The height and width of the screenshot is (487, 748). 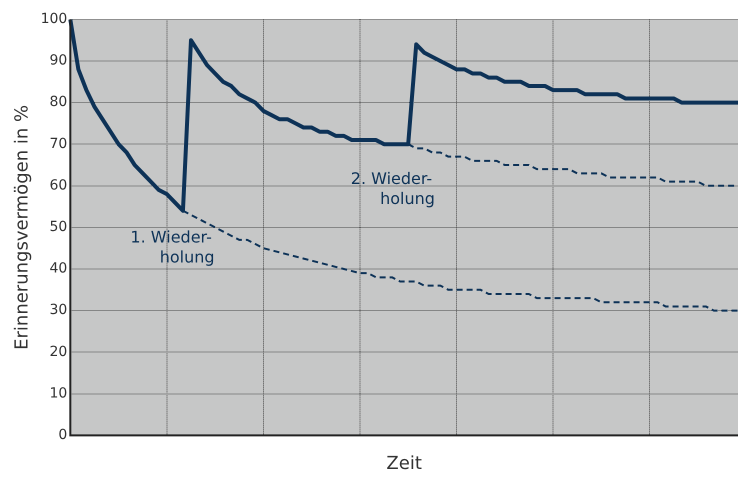 I want to click on y-axis-title: Erinnerungsvermögen in %, so click(x=21, y=227).